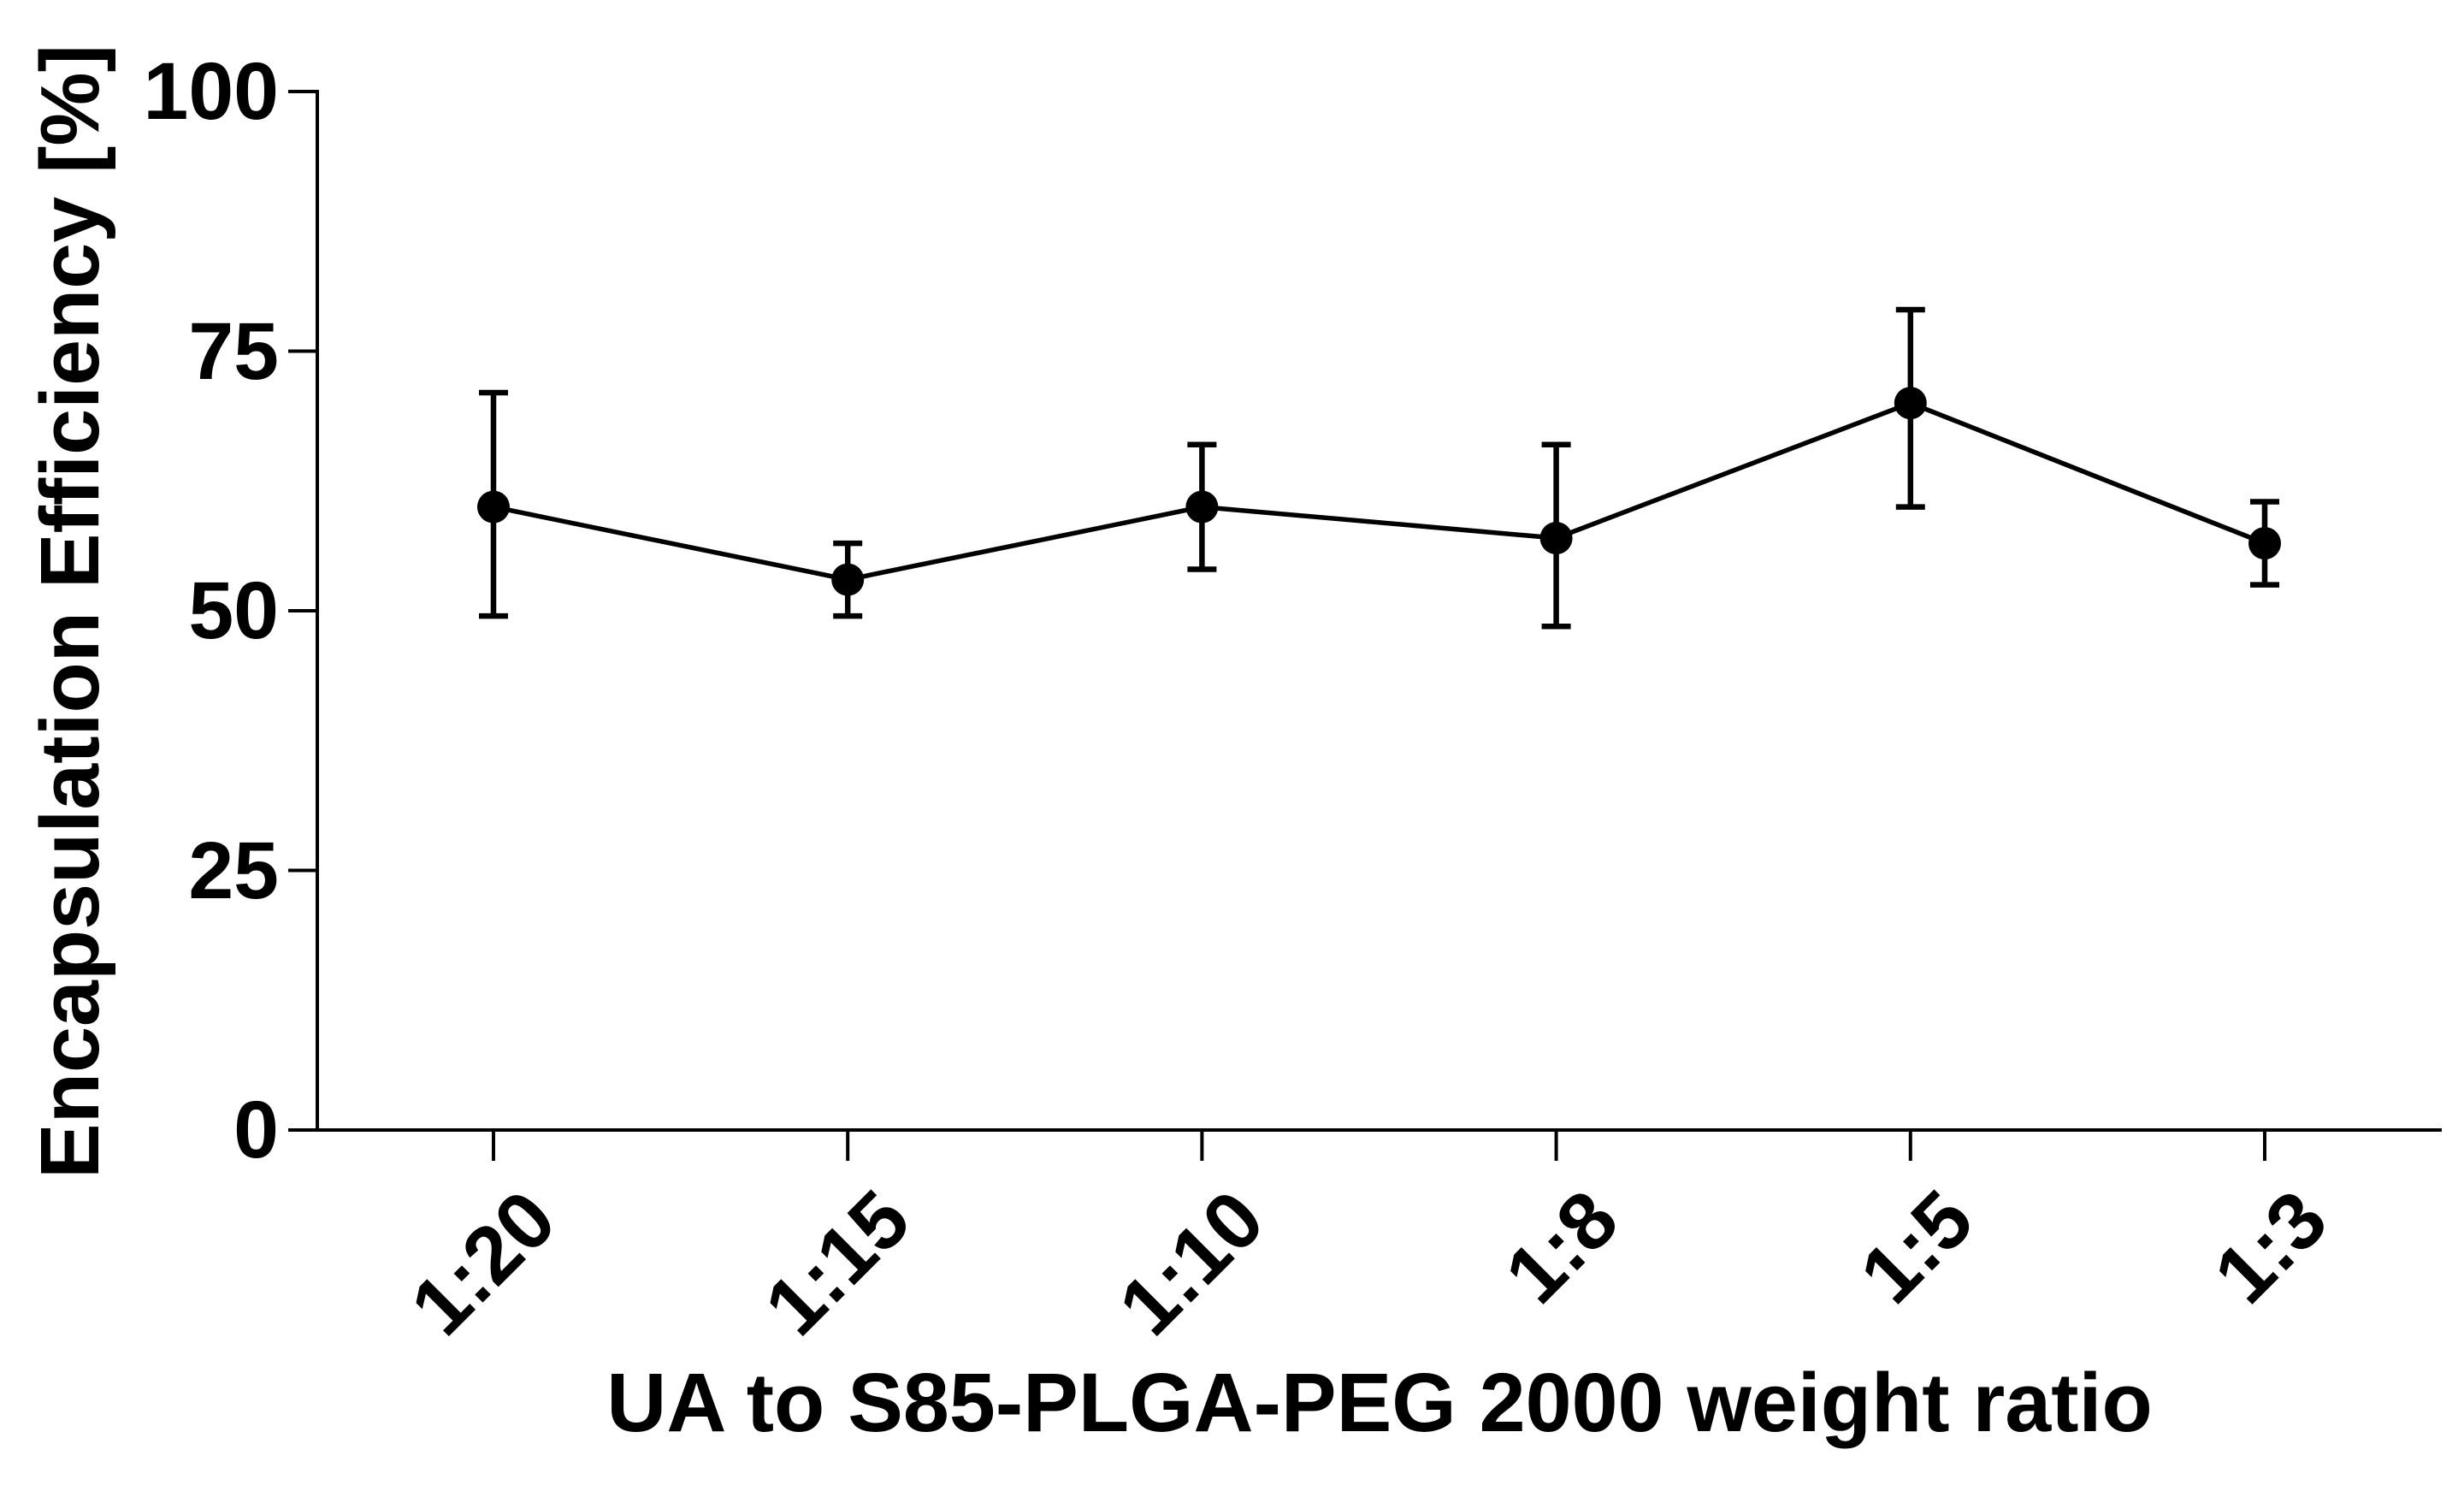 This screenshot has height=1497, width=2464. I want to click on y-tick-label: 100, so click(211, 91).